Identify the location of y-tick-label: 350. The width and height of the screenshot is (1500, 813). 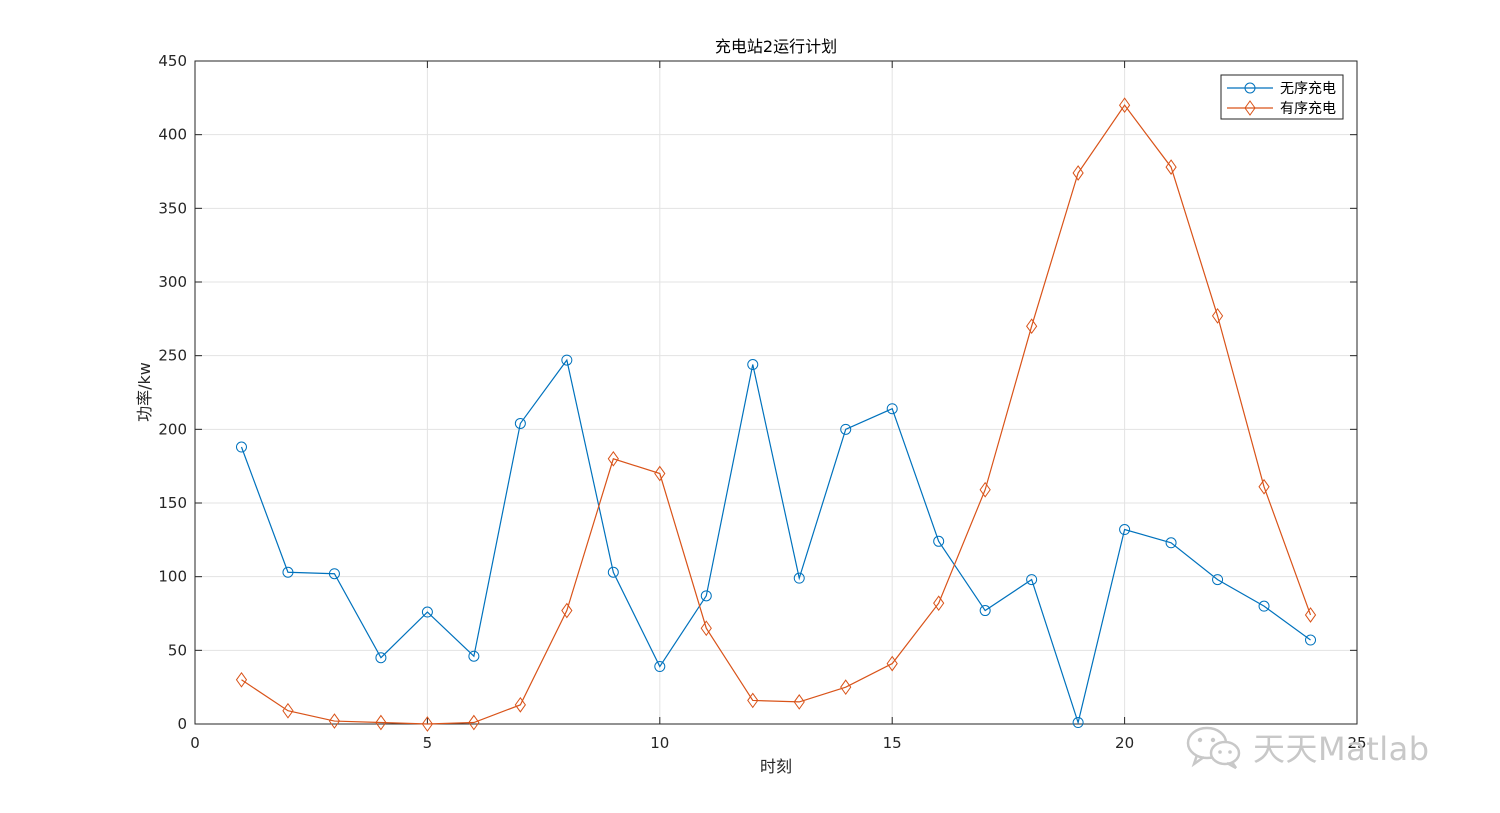
(172, 208).